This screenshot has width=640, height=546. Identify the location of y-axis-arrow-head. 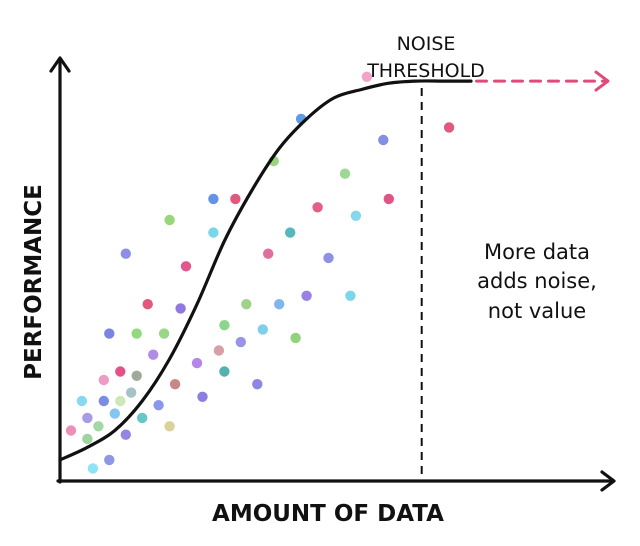
(60, 64).